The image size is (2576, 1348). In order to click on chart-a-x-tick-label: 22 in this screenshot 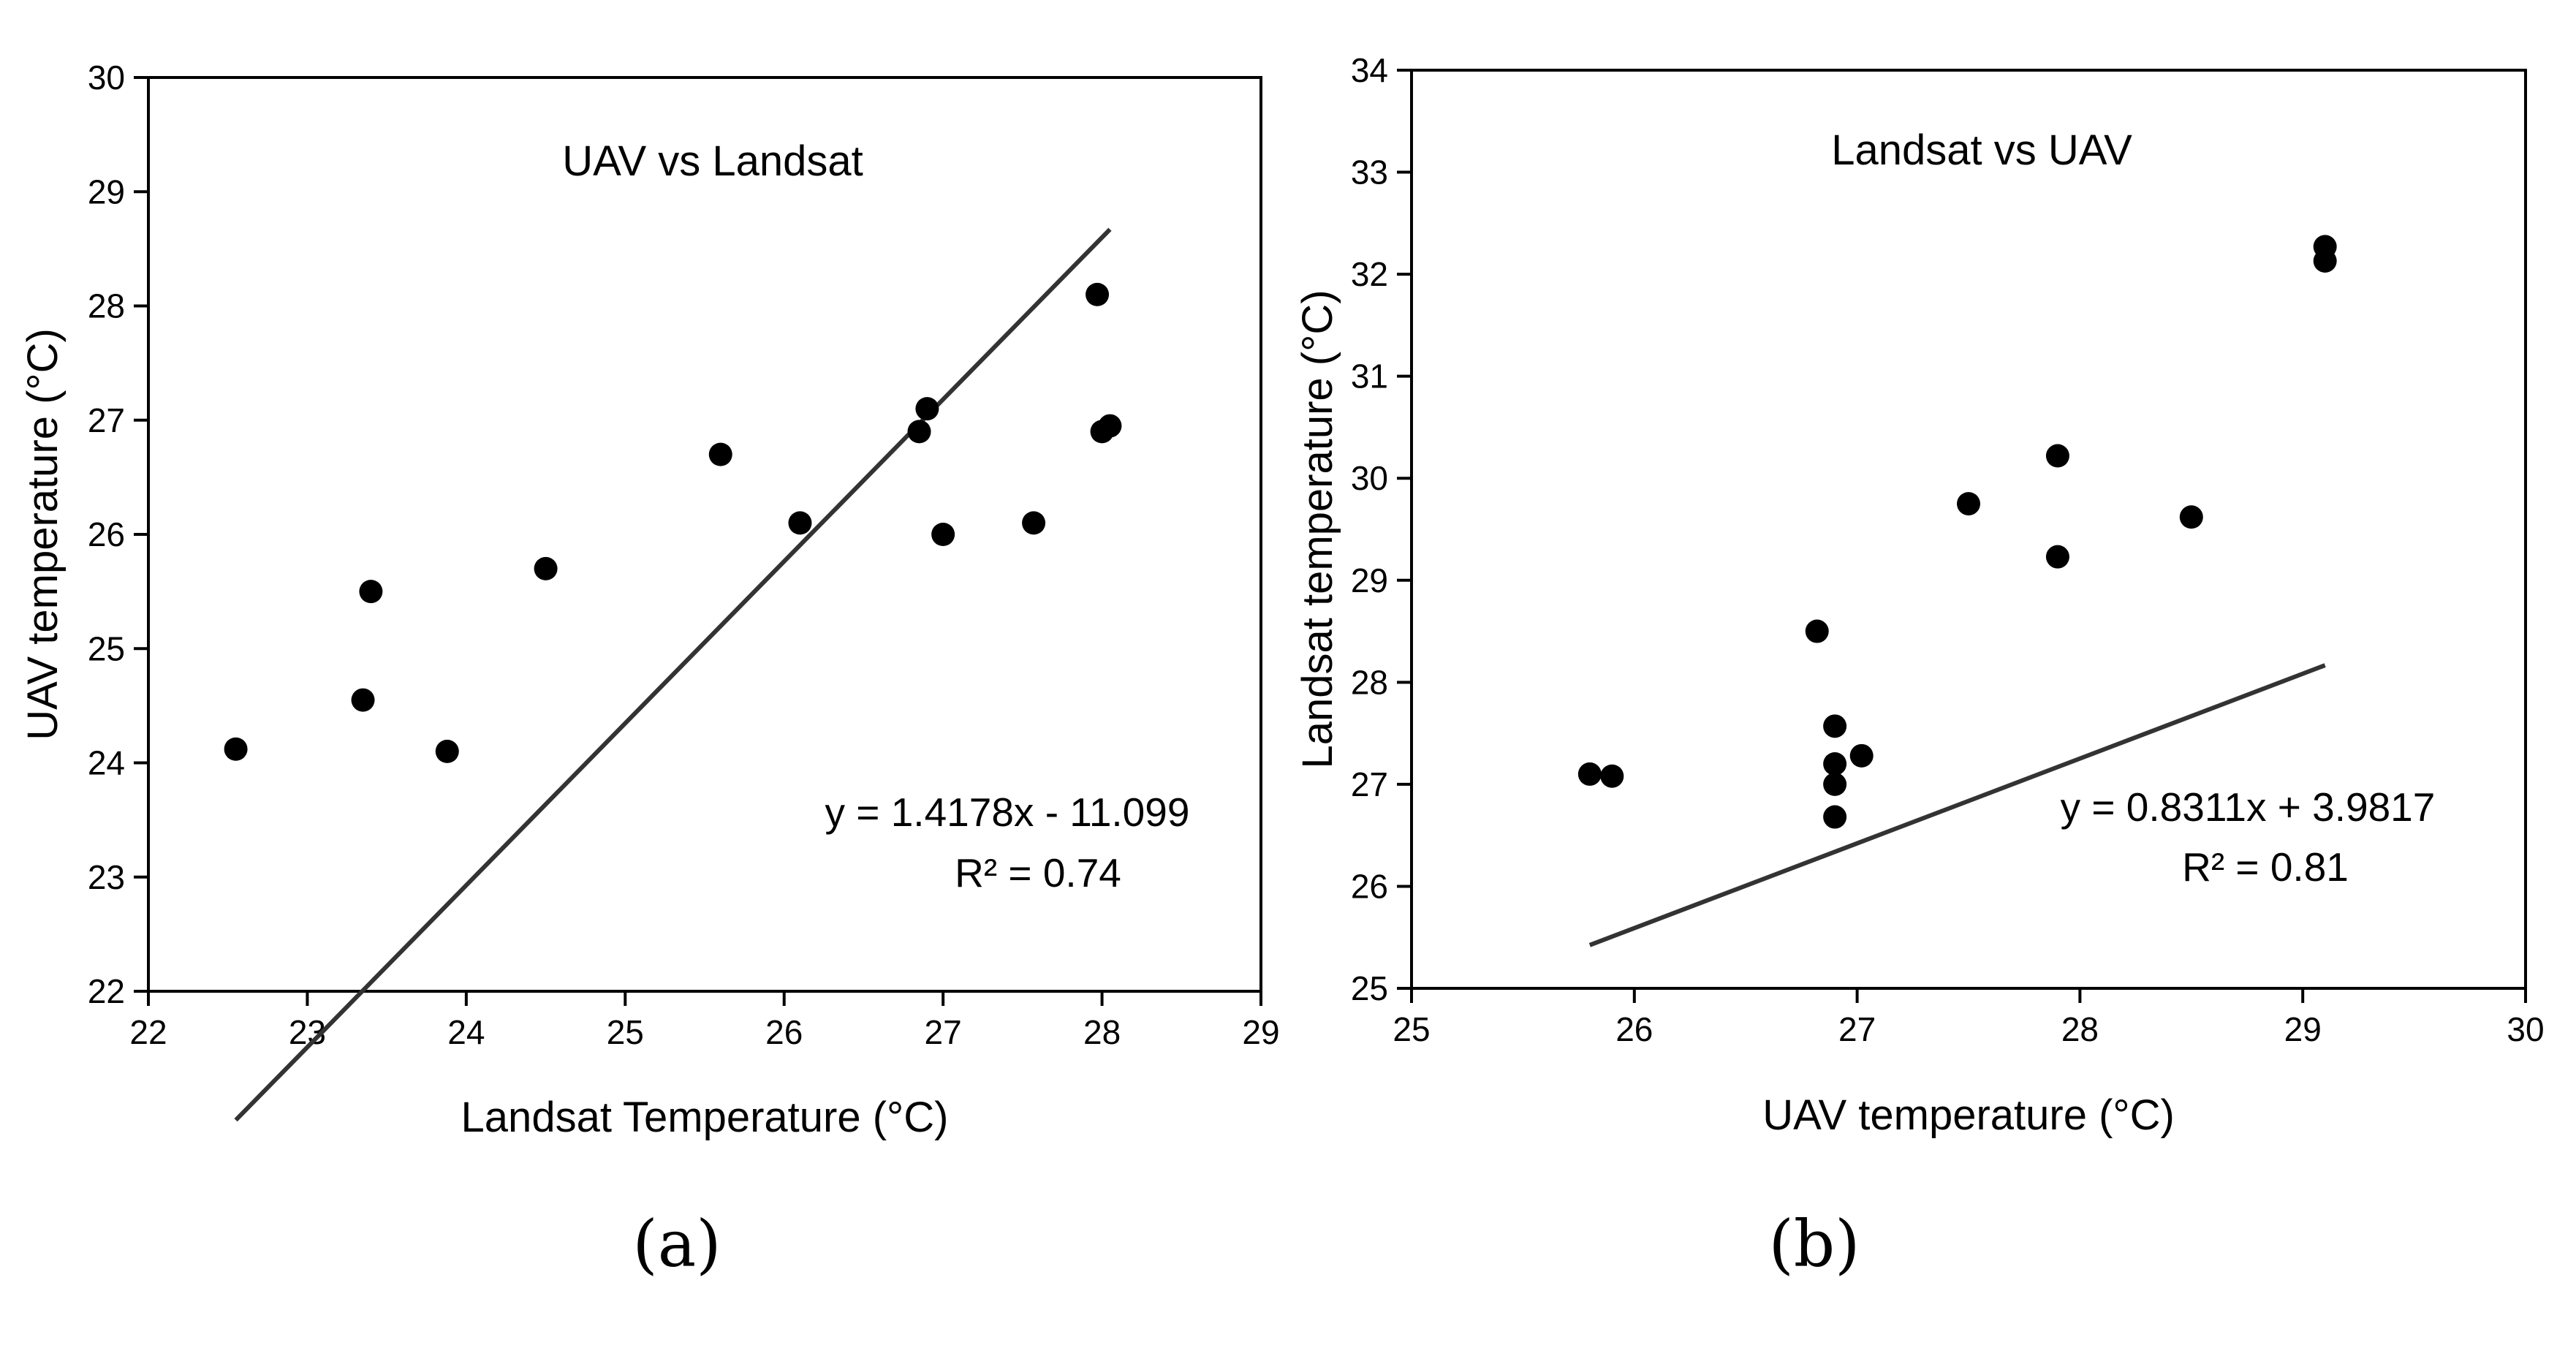, I will do `click(148, 1032)`.